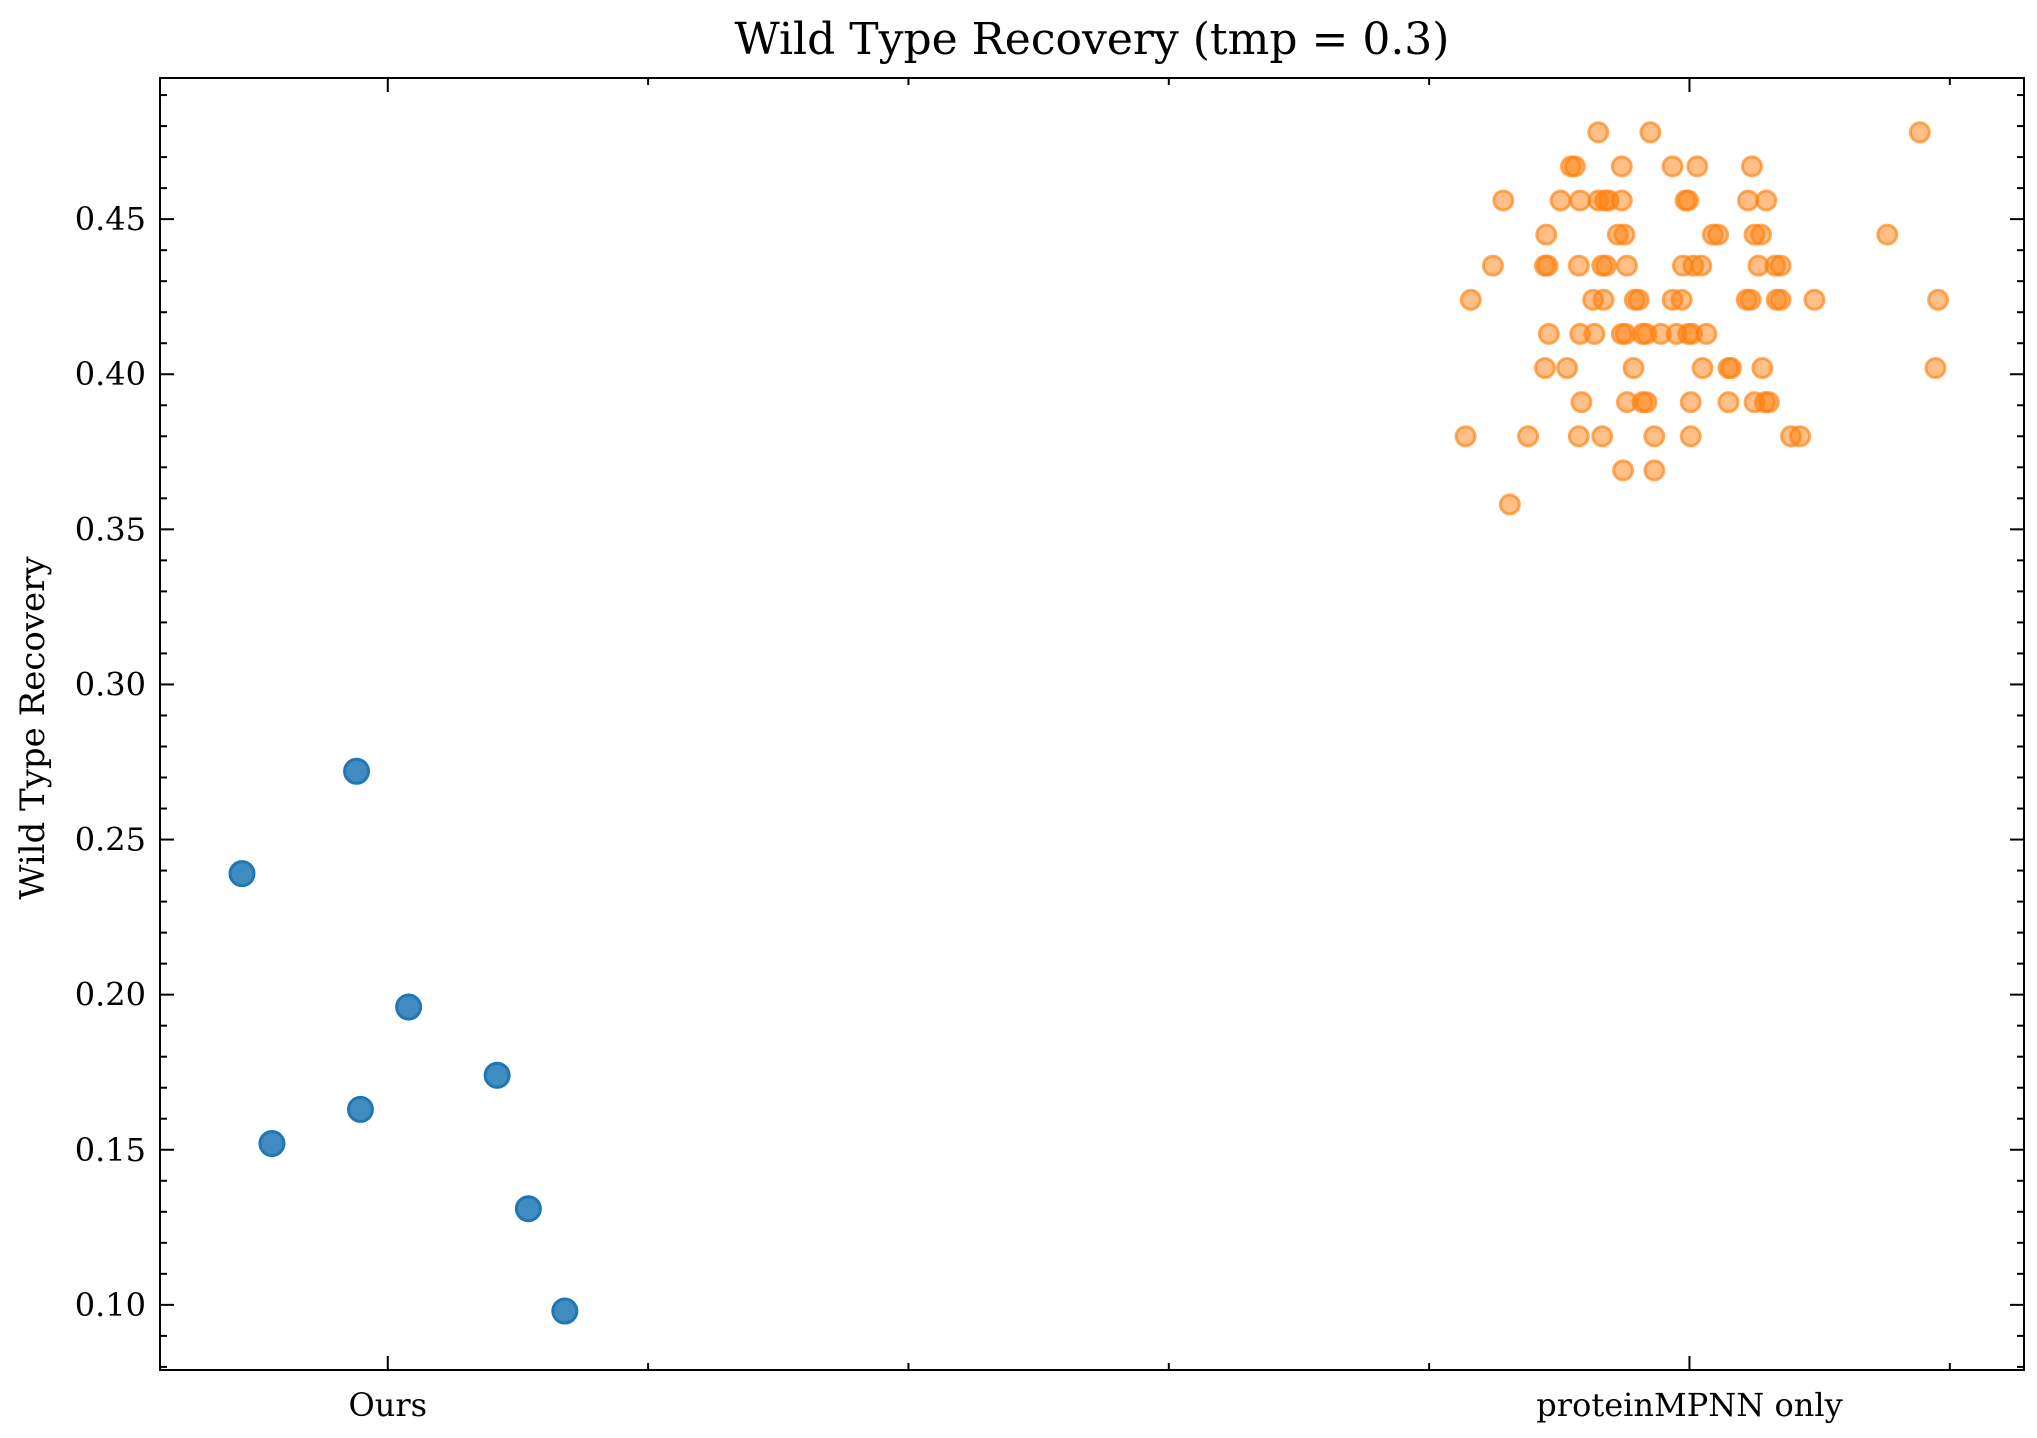 The image size is (2037, 1438). Describe the element at coordinates (1092, 39) in the screenshot. I see `chart-title: Wild Type Recovery (tmp = 0.3)` at that location.